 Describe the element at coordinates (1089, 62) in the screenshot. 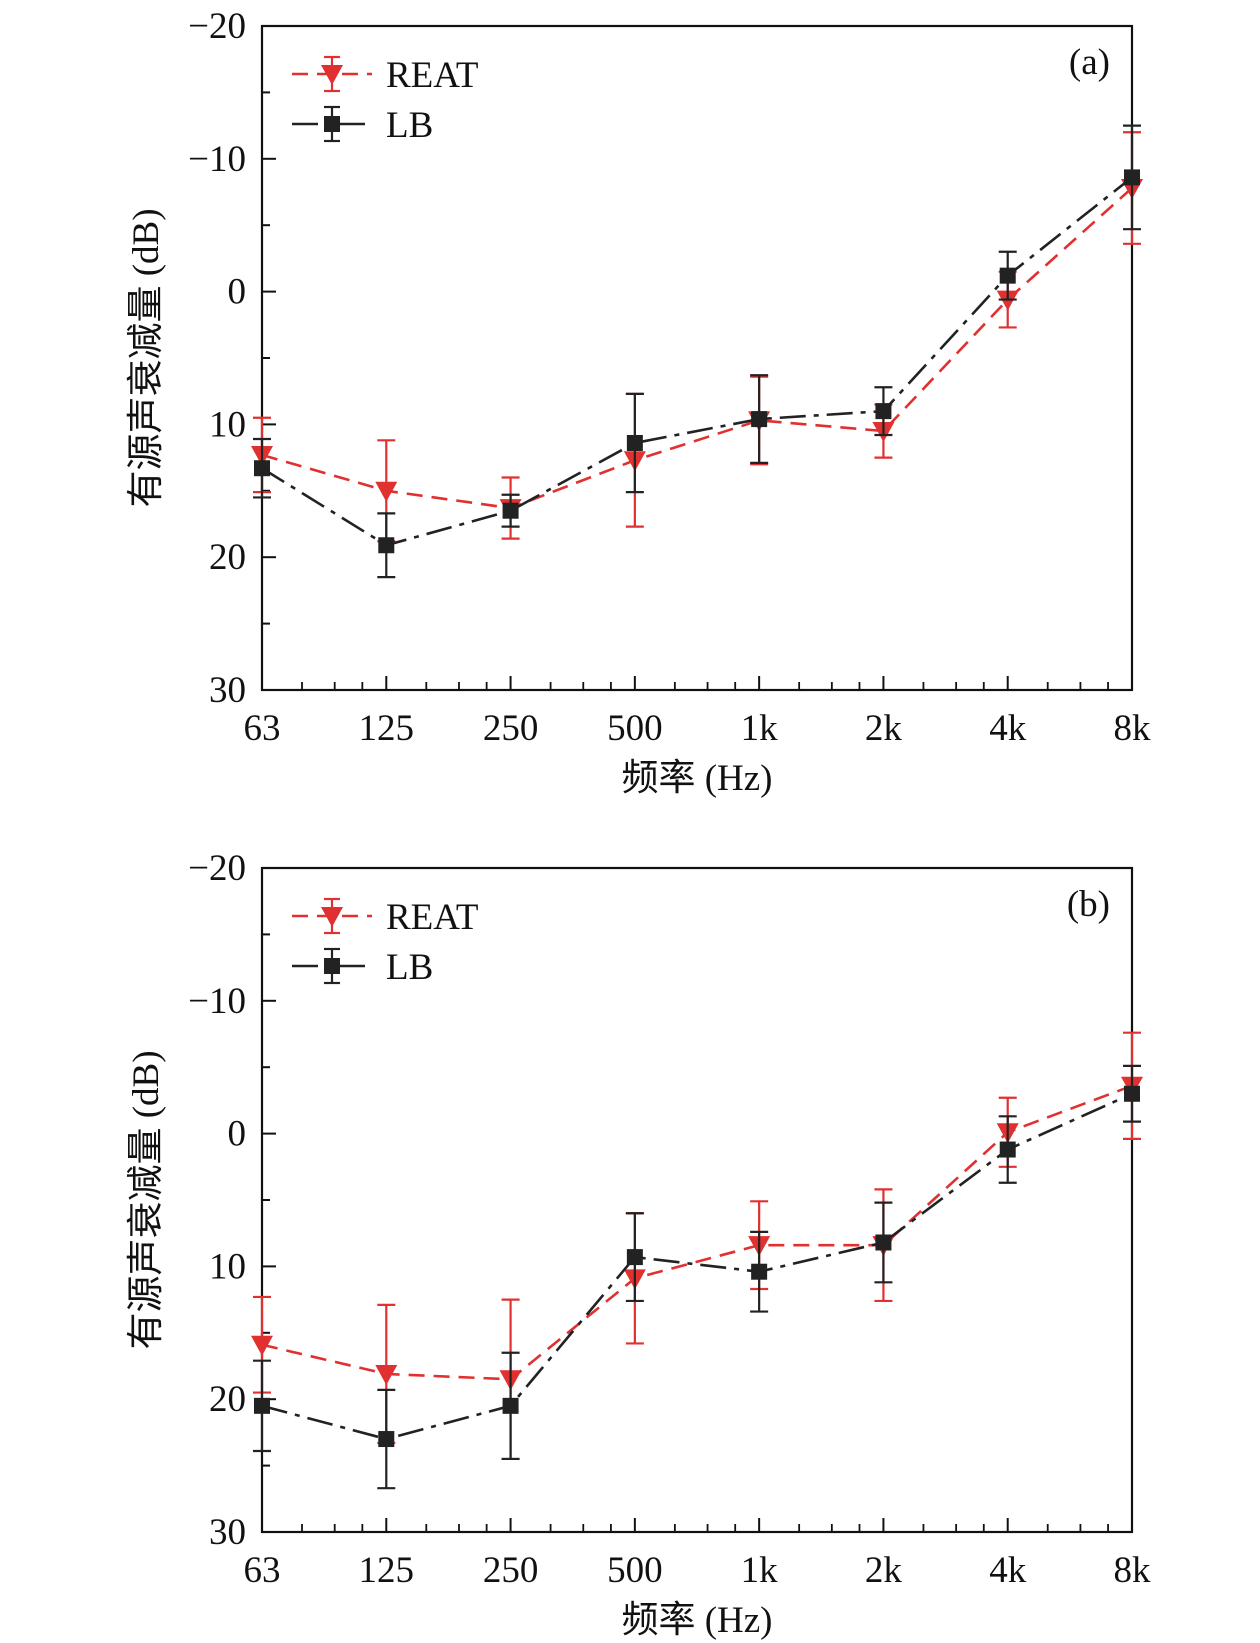

I see `panel-label: (a)` at that location.